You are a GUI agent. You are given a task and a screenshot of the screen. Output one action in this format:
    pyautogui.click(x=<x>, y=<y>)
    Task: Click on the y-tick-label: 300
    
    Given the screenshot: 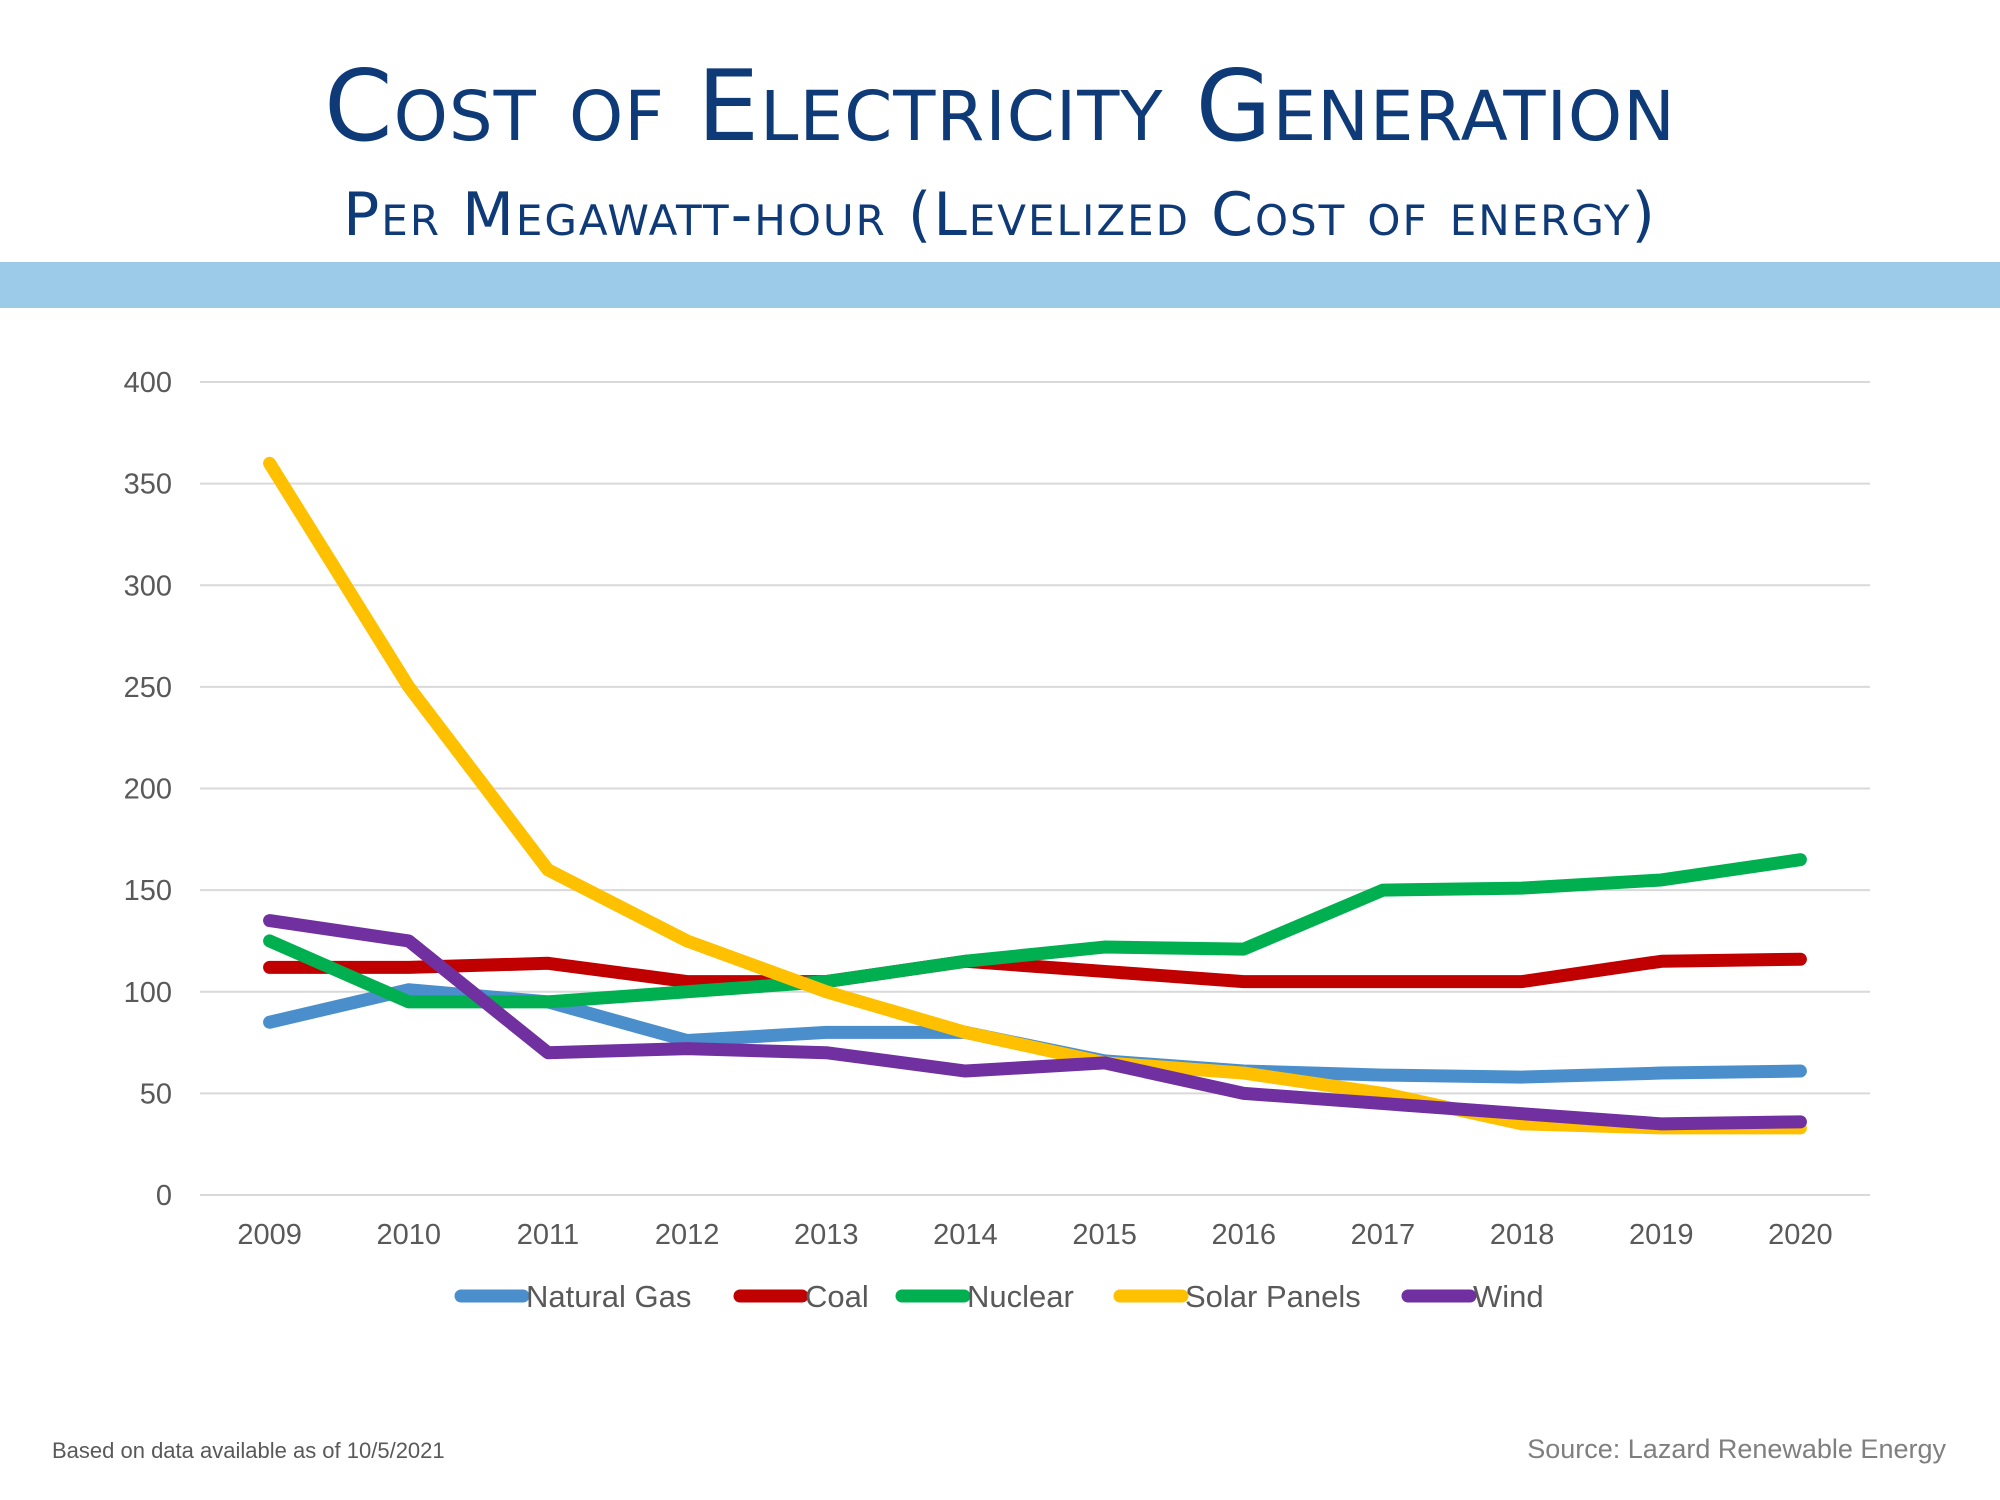 What is the action you would take?
    pyautogui.click(x=148, y=586)
    